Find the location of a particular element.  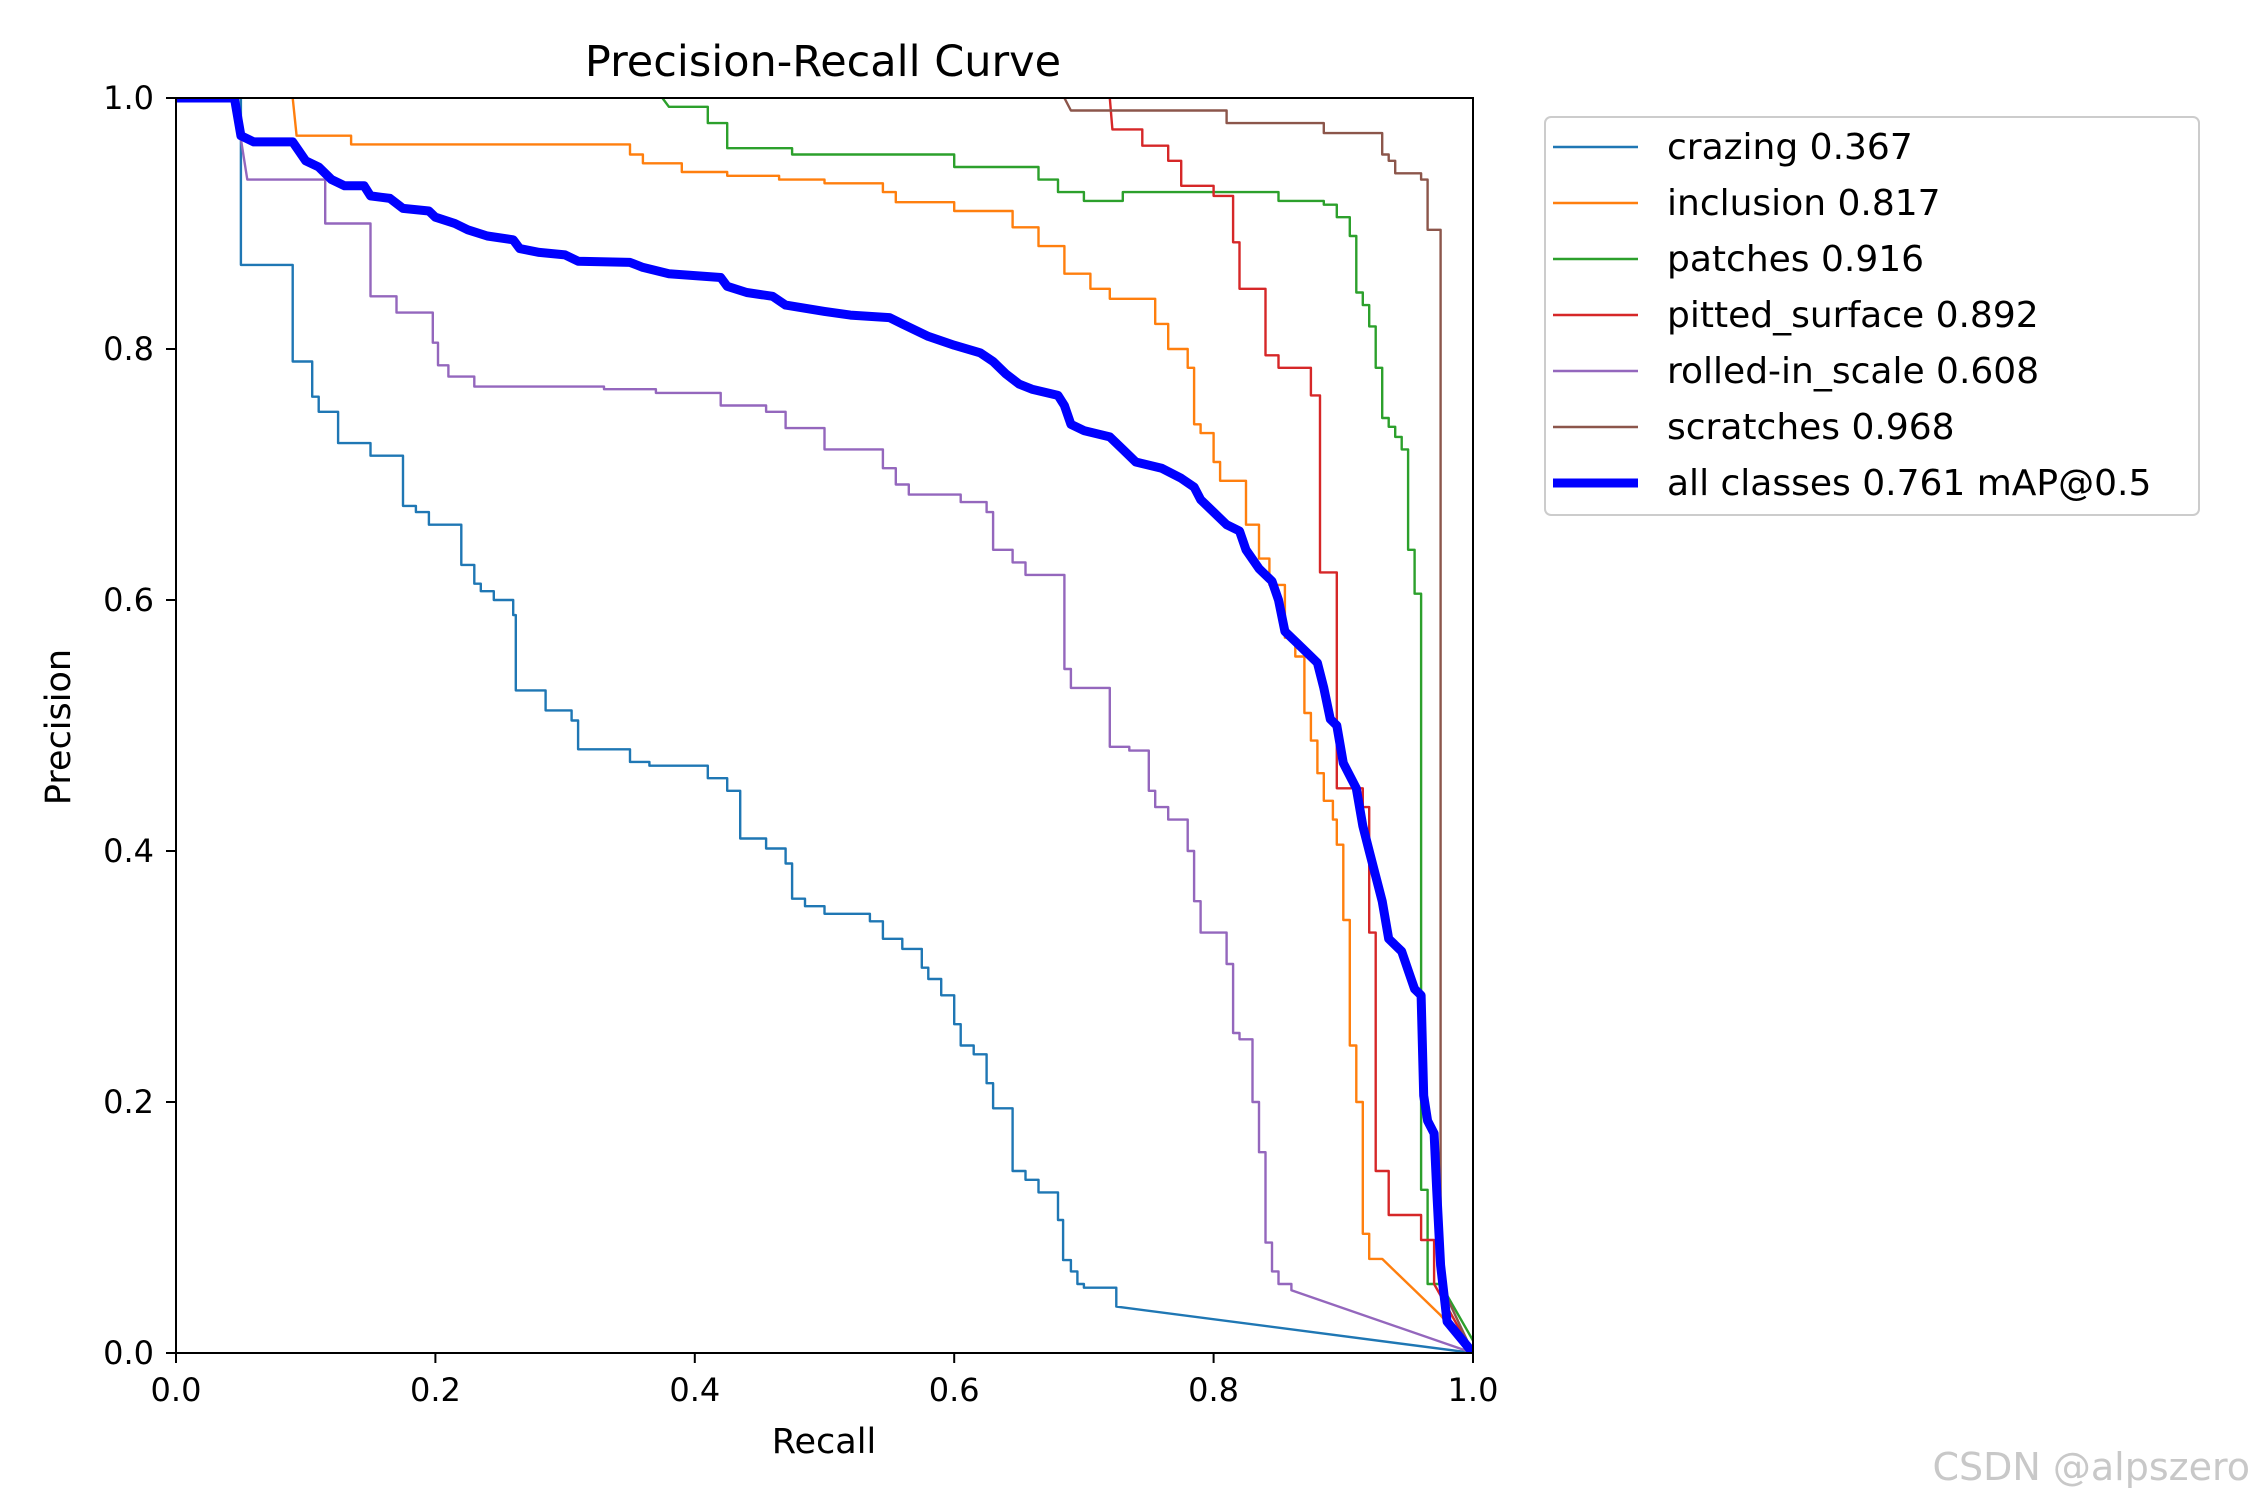

legend-box is located at coordinates (1872, 316).